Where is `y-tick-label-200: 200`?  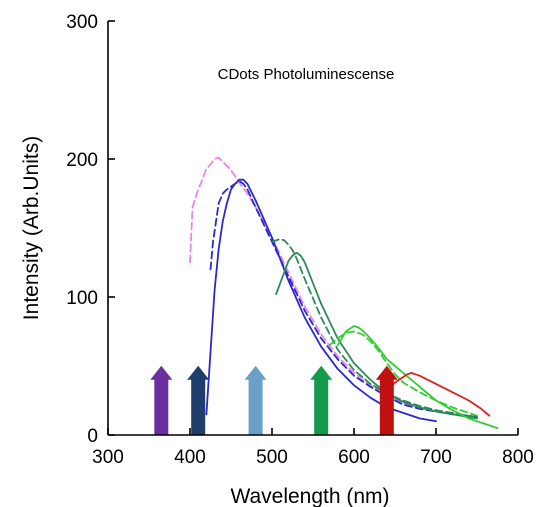 y-tick-label-200: 200 is located at coordinates (82, 160).